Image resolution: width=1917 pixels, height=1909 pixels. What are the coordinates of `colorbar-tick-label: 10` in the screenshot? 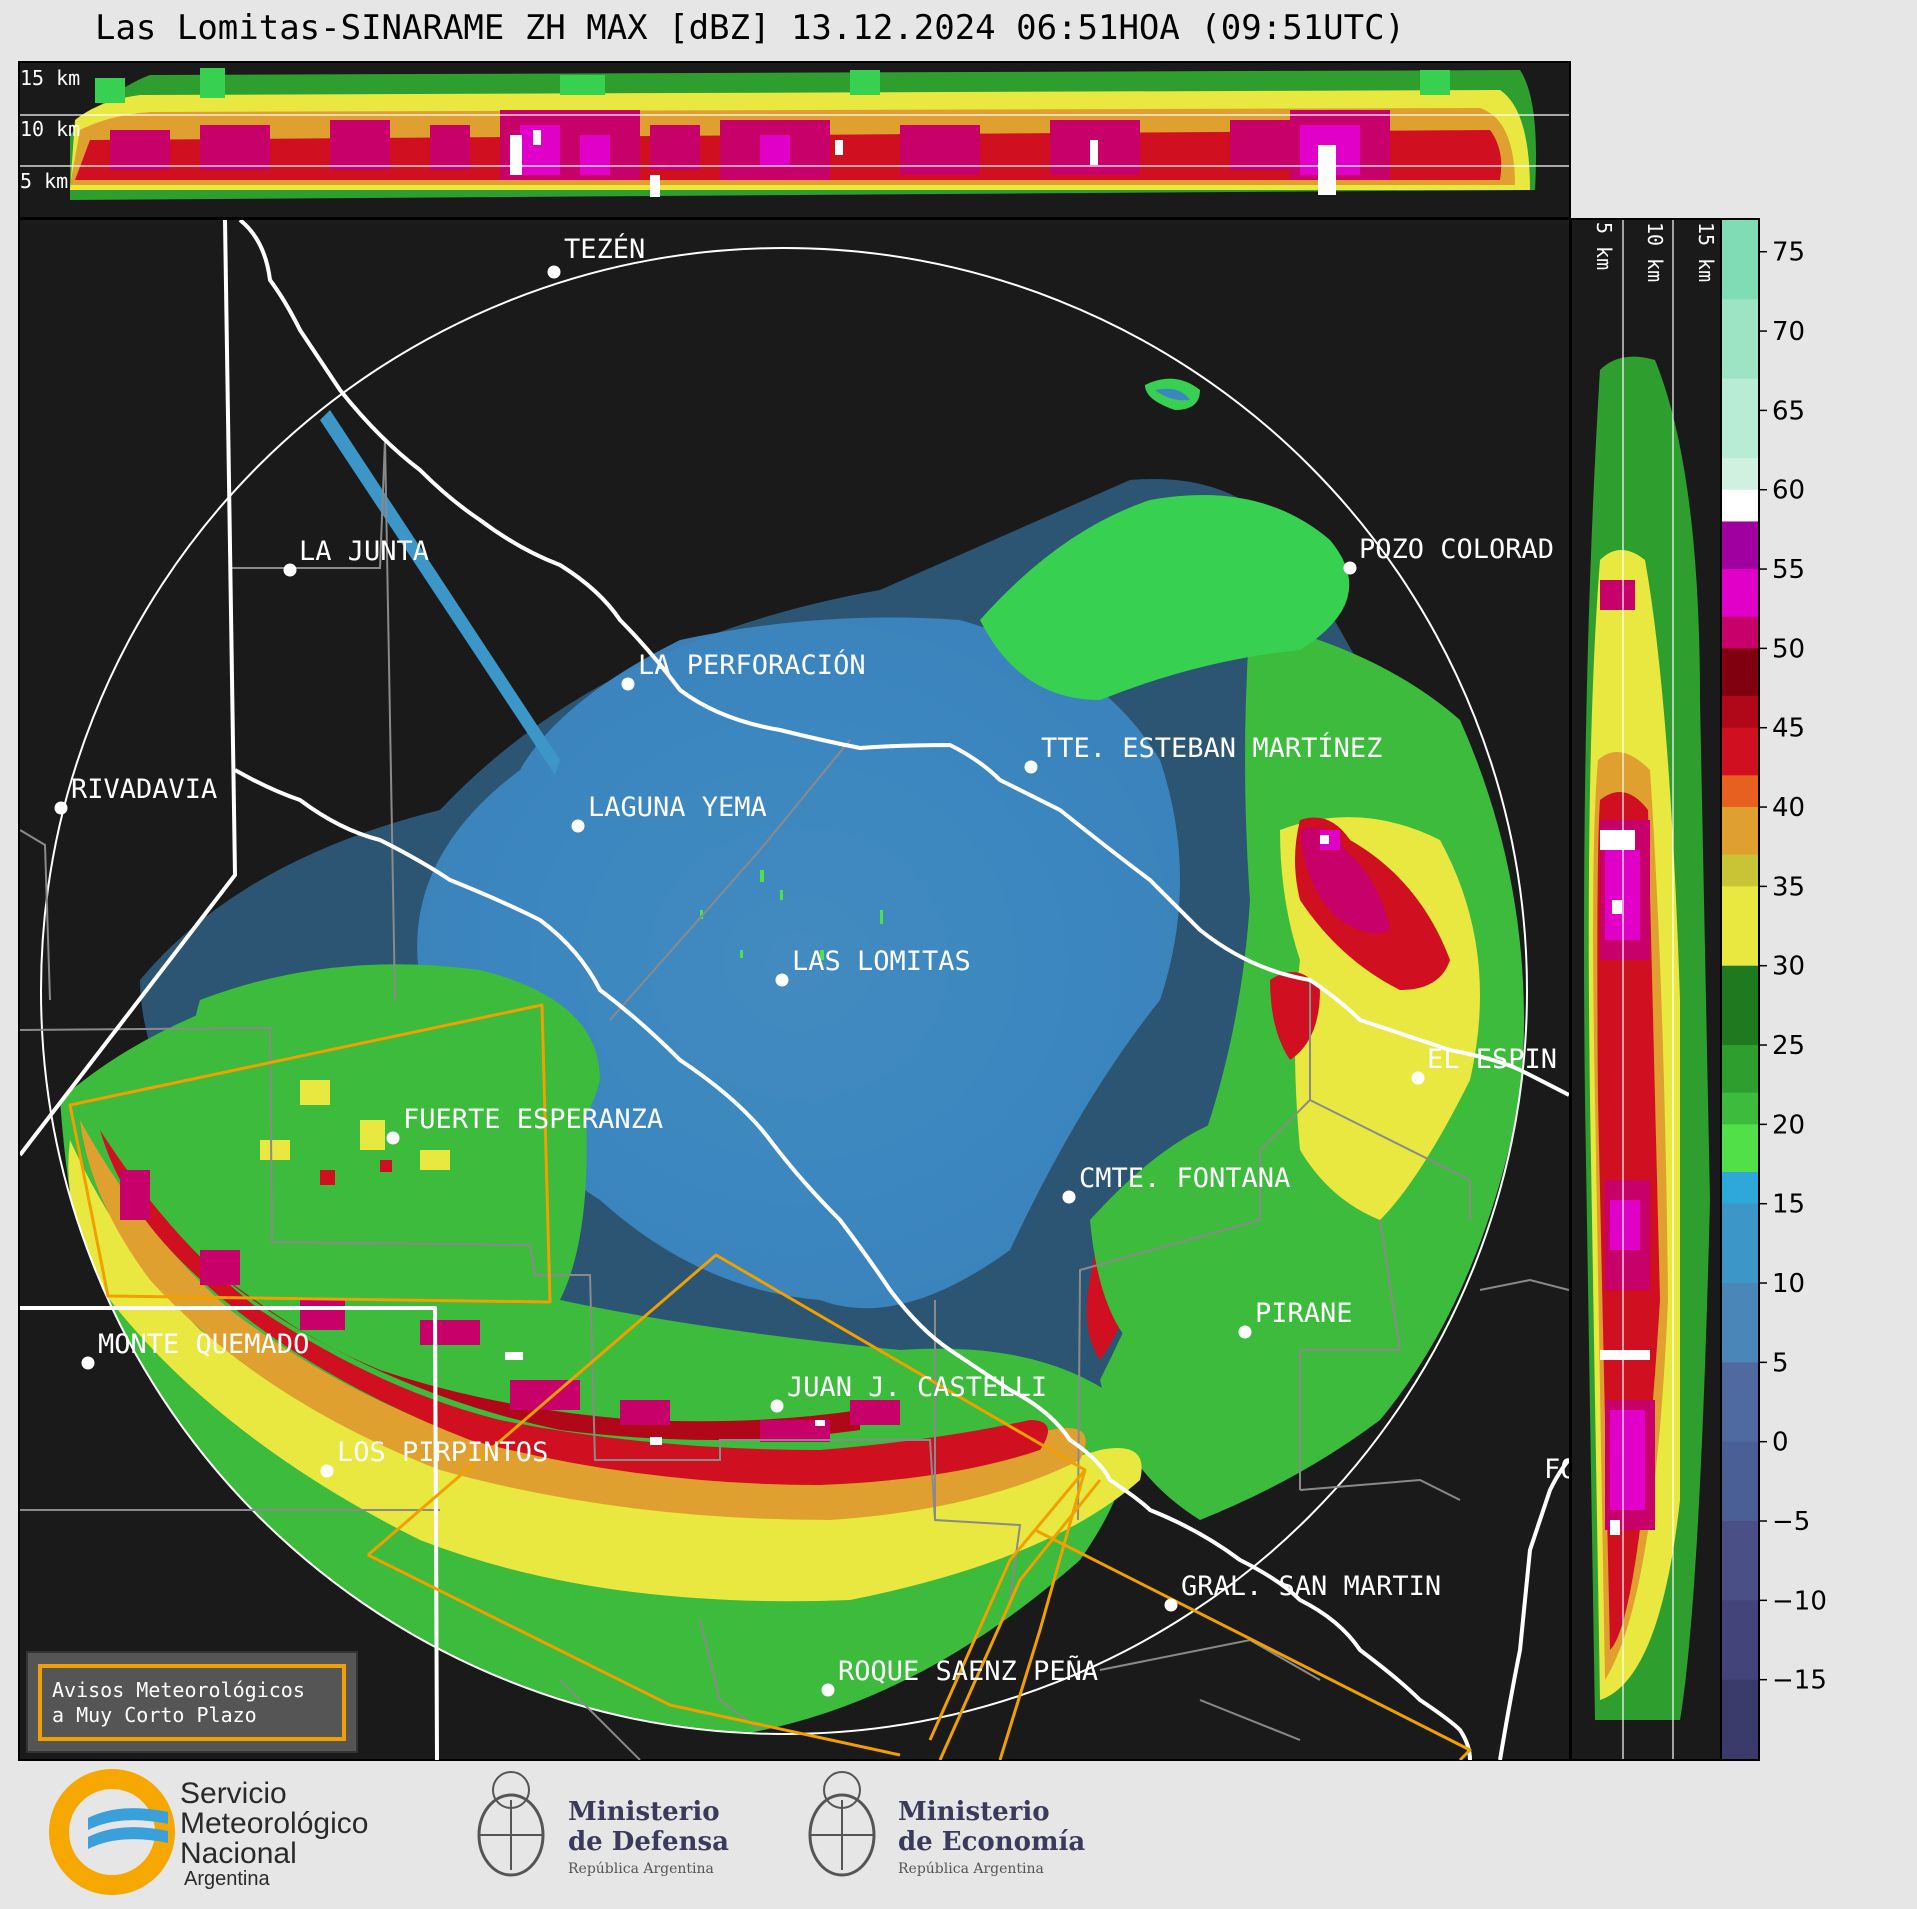 It's located at (1788, 1284).